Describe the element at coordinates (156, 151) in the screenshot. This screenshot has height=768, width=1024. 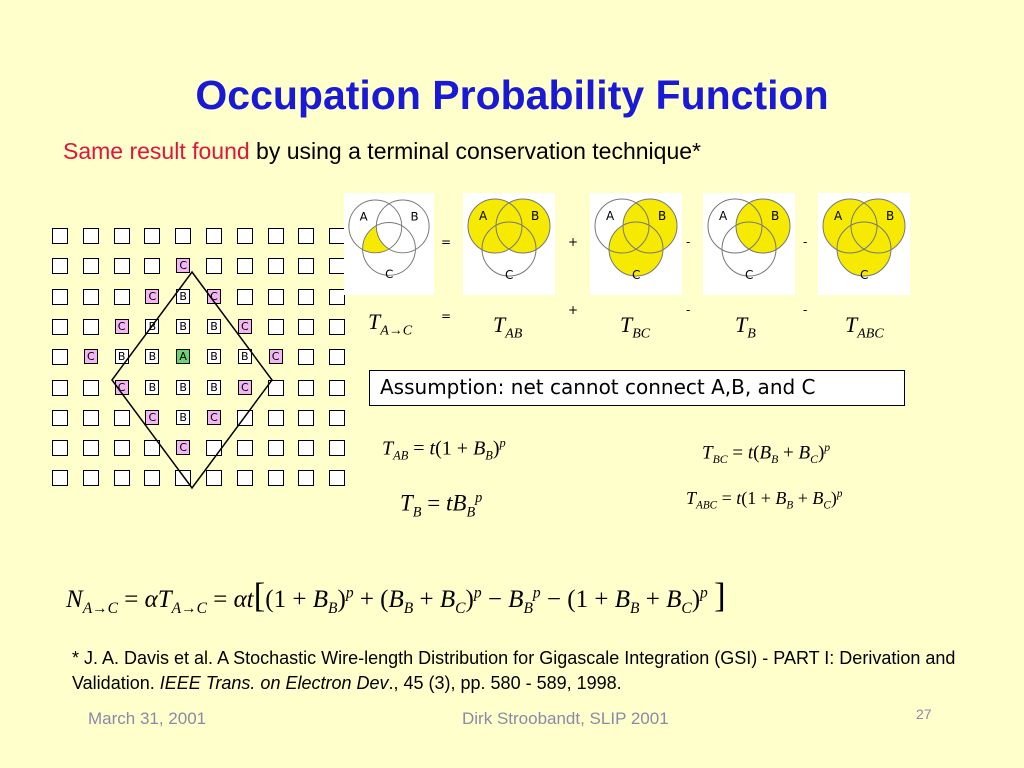
I see `subtitle-highlight: Same result found` at that location.